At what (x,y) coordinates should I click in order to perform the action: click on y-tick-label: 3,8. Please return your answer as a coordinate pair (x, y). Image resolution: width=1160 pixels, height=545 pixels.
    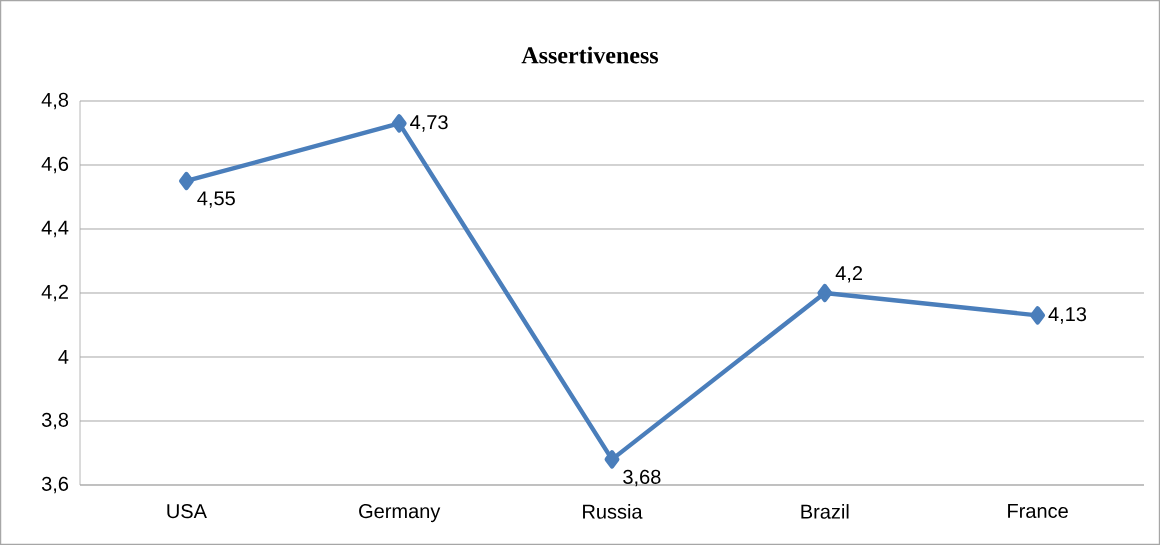
    Looking at the image, I should click on (55, 421).